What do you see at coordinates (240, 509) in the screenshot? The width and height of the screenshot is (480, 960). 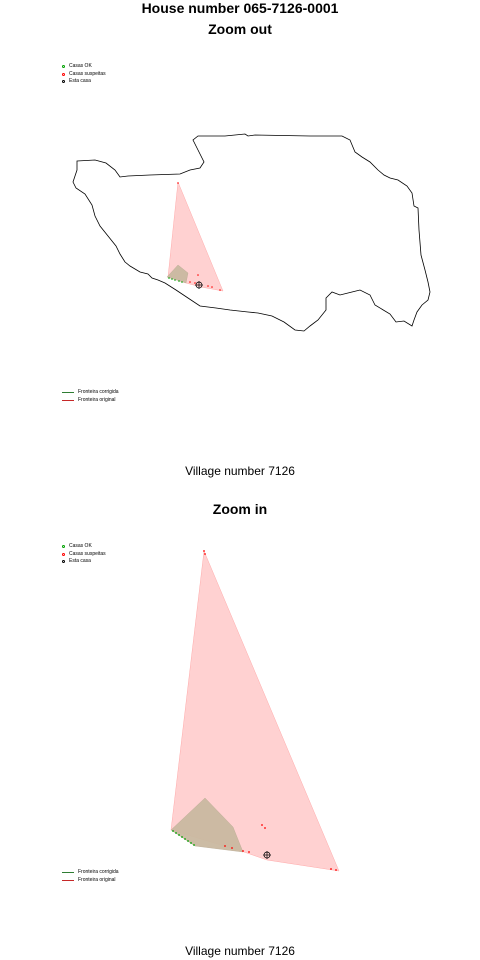 I see `zoom-in-title: Zoom in` at bounding box center [240, 509].